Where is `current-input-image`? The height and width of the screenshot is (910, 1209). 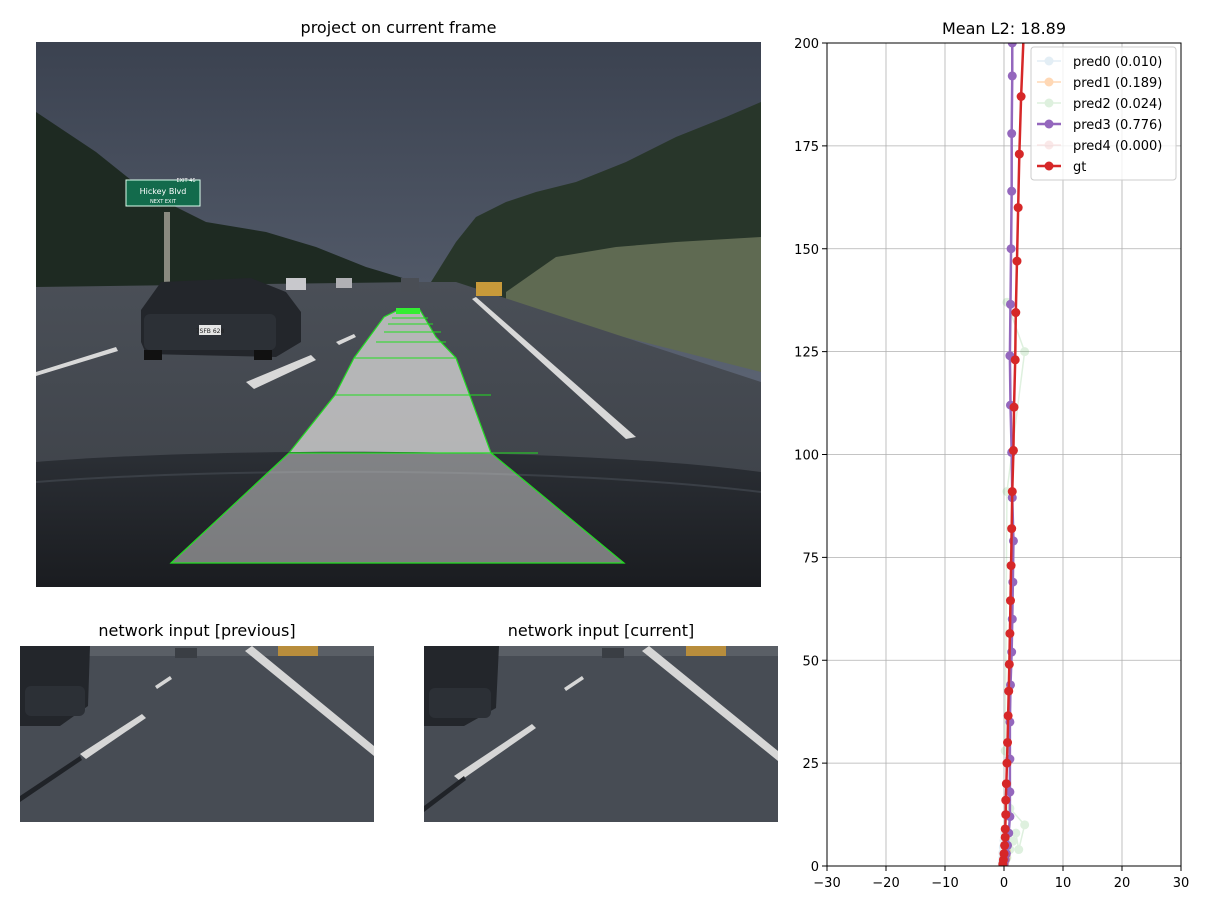
current-input-image is located at coordinates (601, 734).